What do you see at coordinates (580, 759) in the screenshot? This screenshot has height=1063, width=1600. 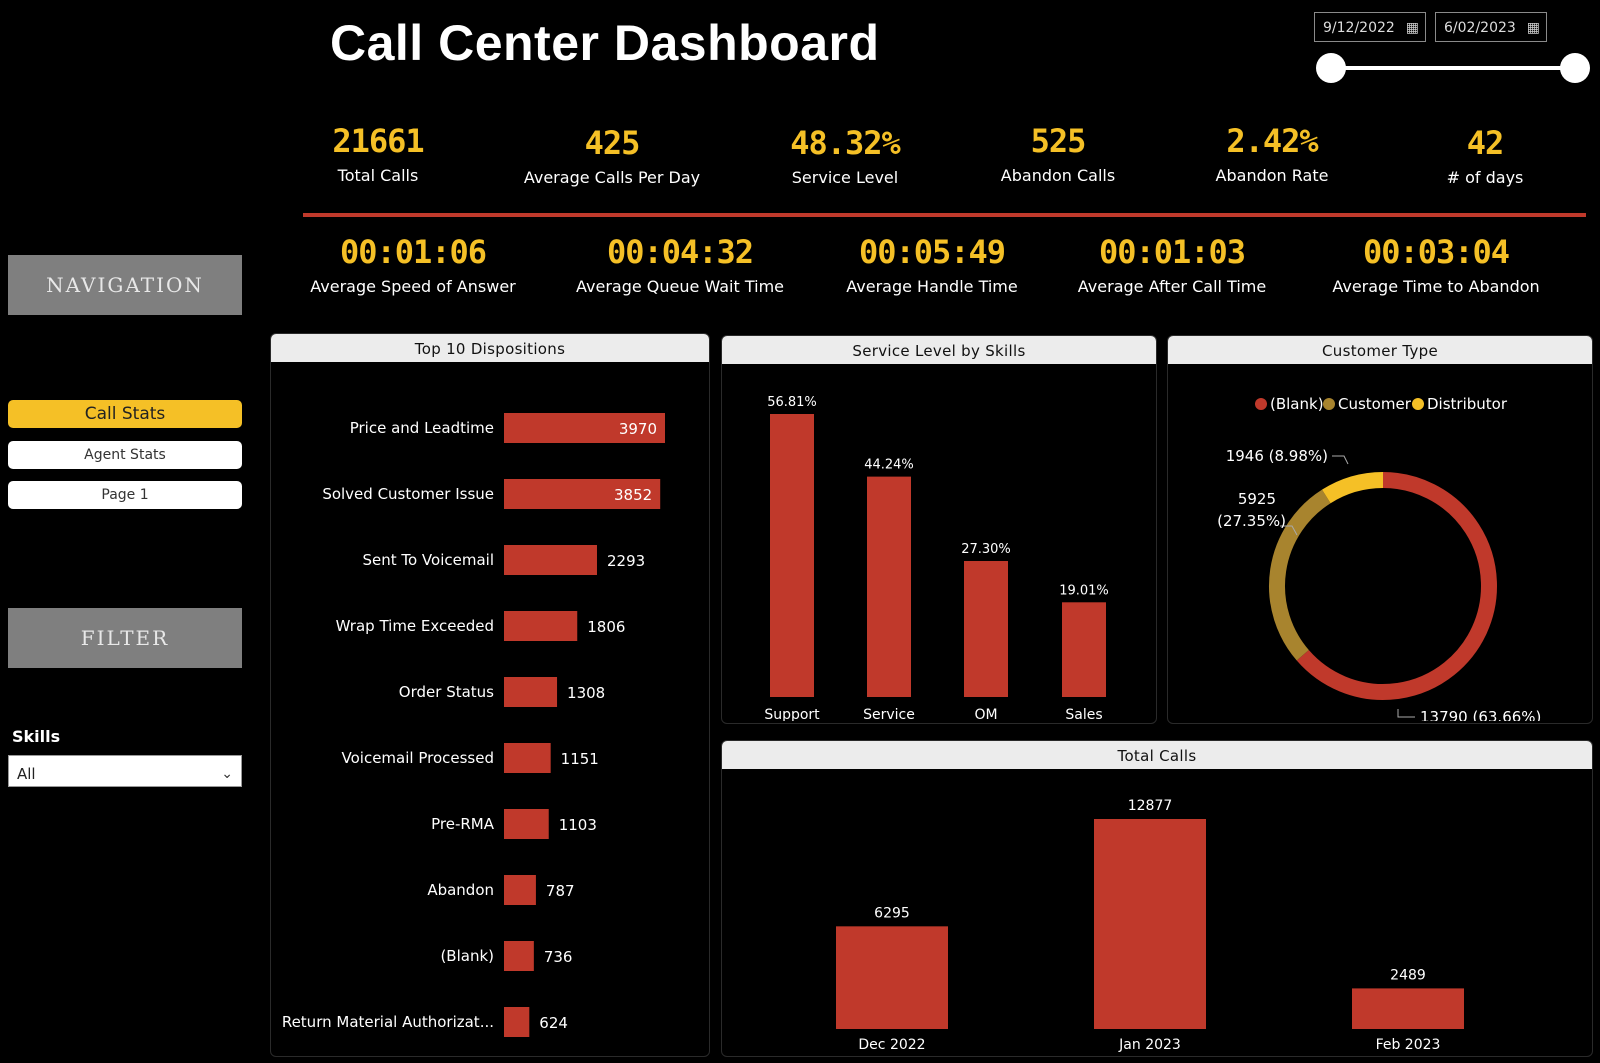 I see `data-label: 1151` at bounding box center [580, 759].